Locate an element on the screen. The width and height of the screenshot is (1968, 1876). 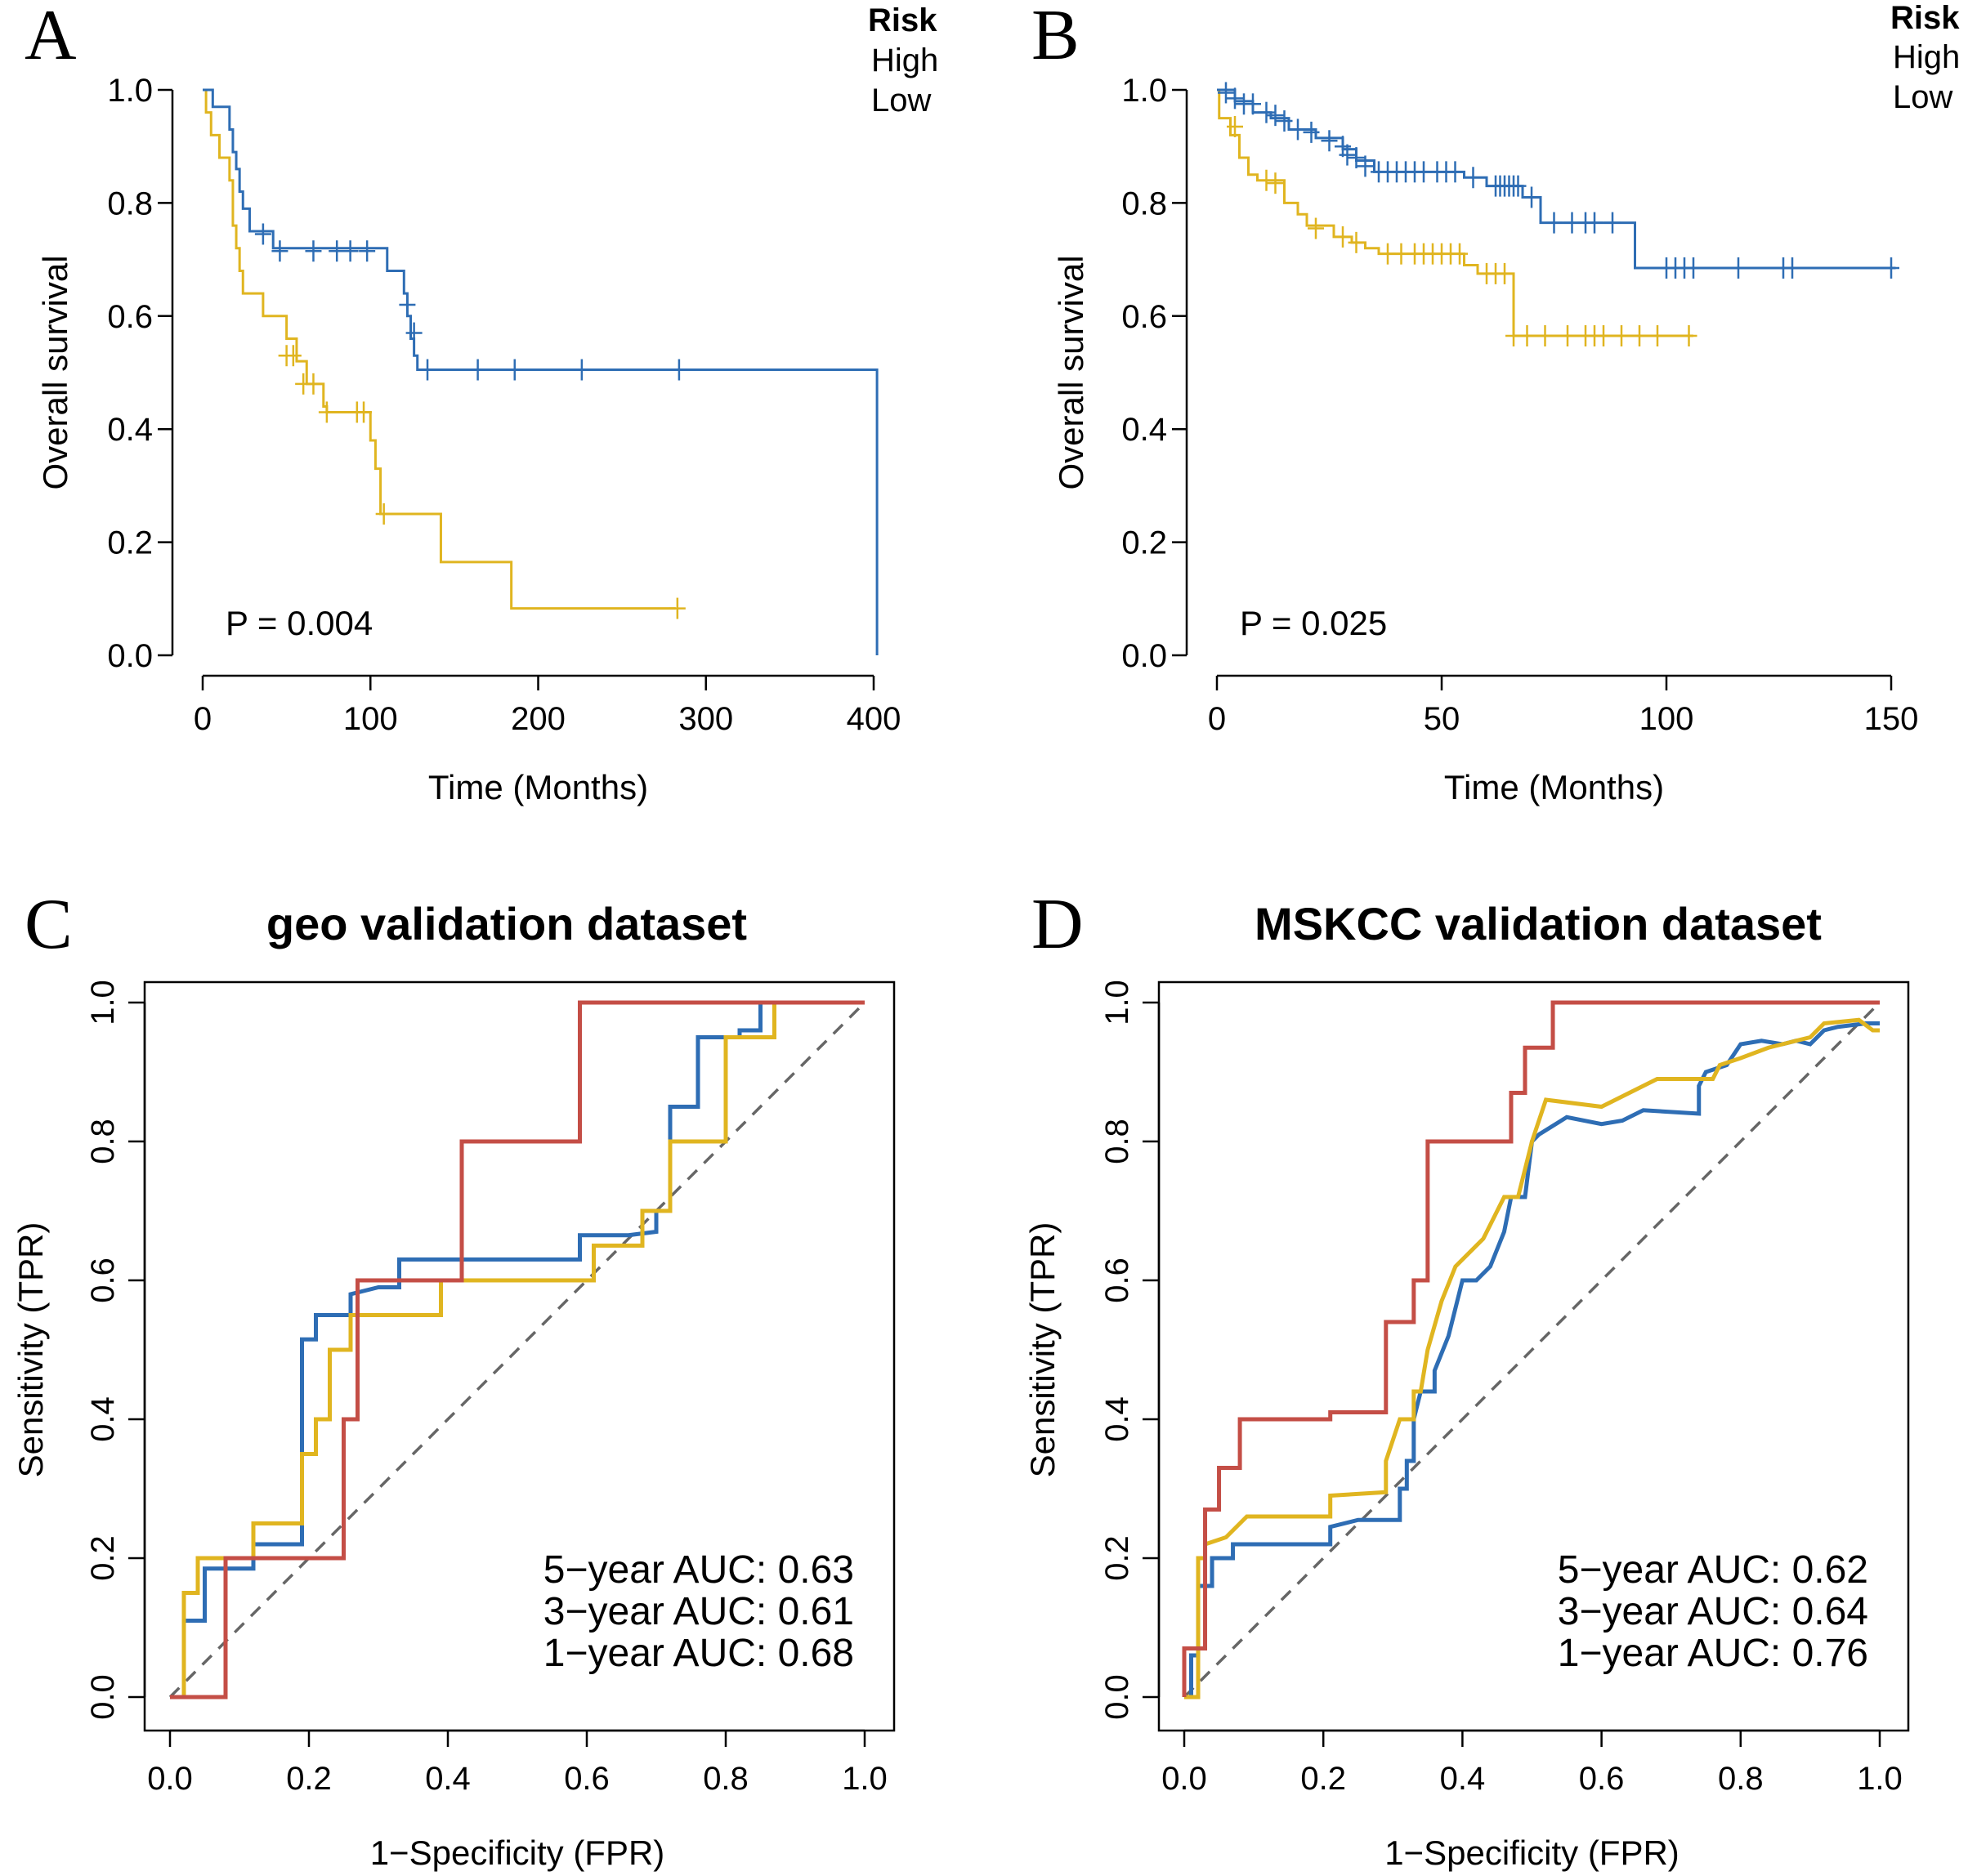
auc-5year-d: 5−year AUC: 0.62 is located at coordinates (1713, 1570).